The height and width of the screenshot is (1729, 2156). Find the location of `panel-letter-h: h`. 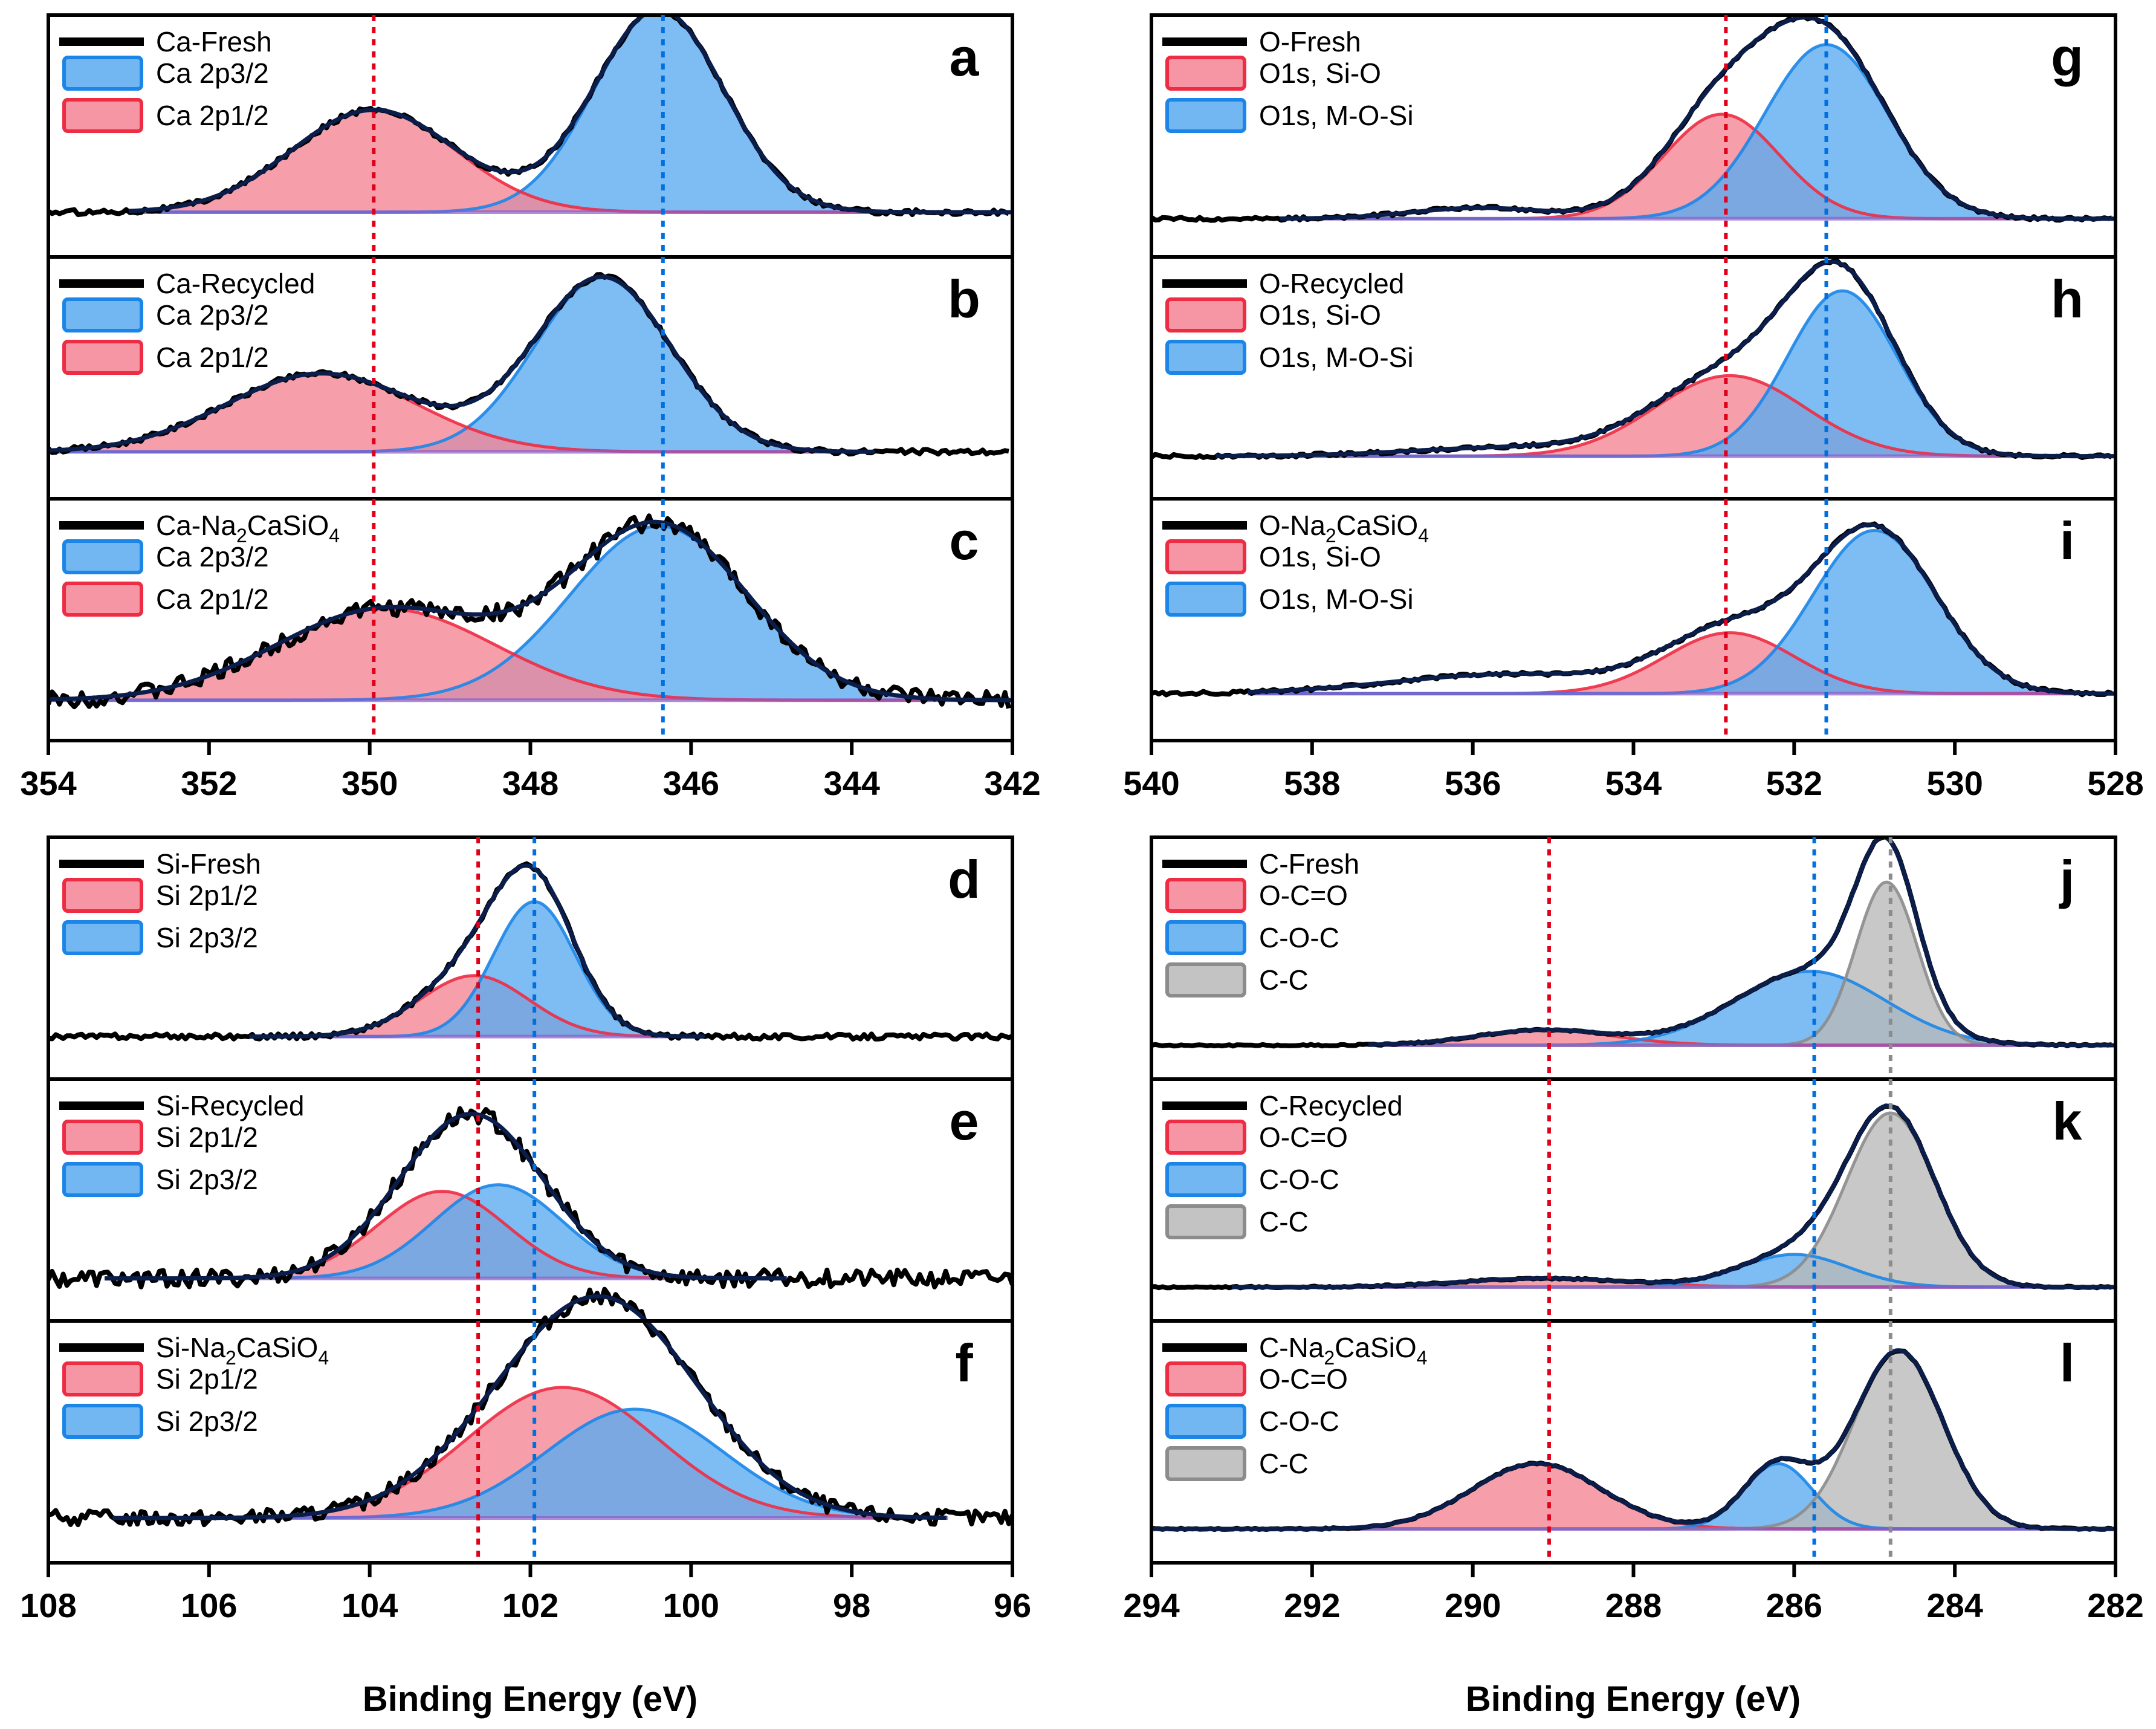

panel-letter-h: h is located at coordinates (2067, 299).